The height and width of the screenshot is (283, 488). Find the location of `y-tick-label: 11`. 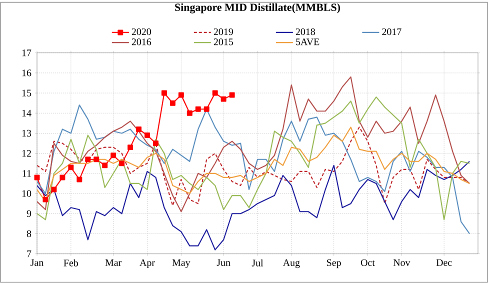

y-tick-label: 11 is located at coordinates (26, 173).